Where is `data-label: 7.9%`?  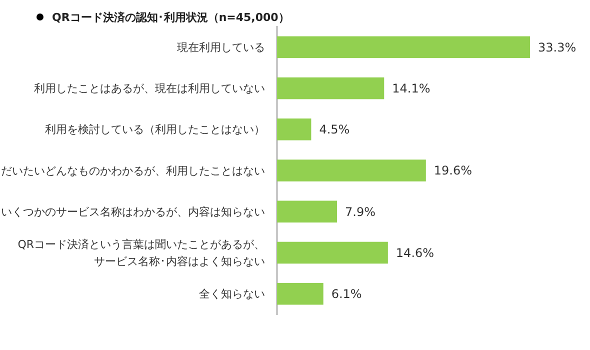
data-label: 7.9% is located at coordinates (360, 211).